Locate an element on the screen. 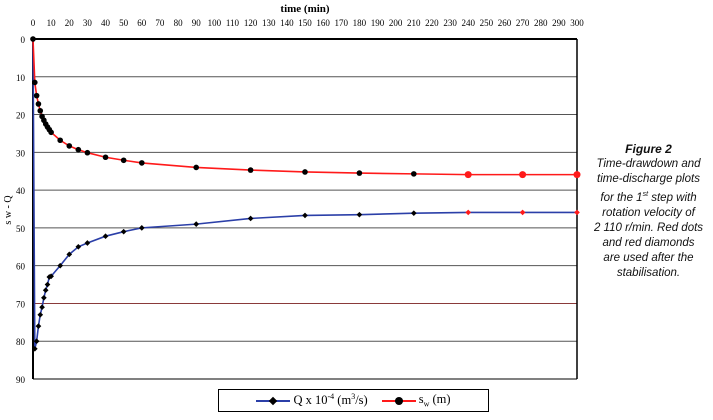 The height and width of the screenshot is (420, 713). legend: Q x 10-4 (m3/s) sw (m) is located at coordinates (353, 400).